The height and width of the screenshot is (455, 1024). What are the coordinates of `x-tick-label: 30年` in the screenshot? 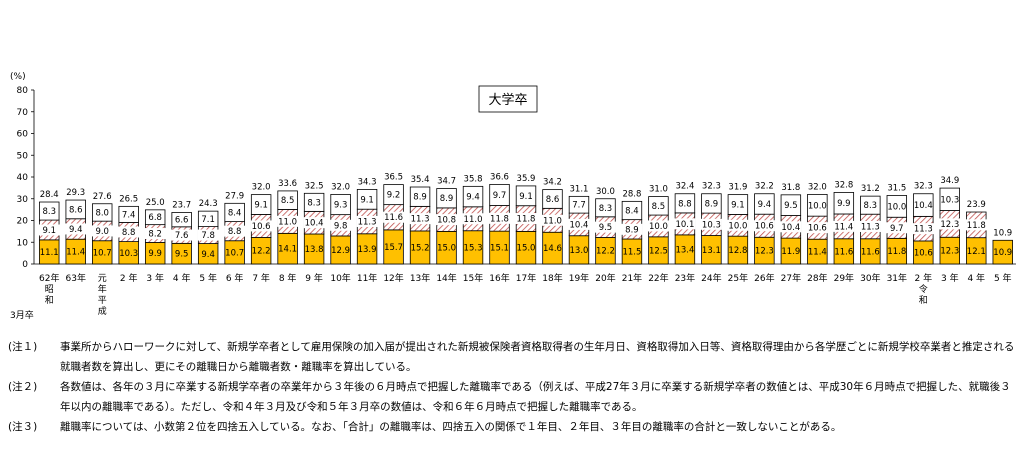 It's located at (870, 278).